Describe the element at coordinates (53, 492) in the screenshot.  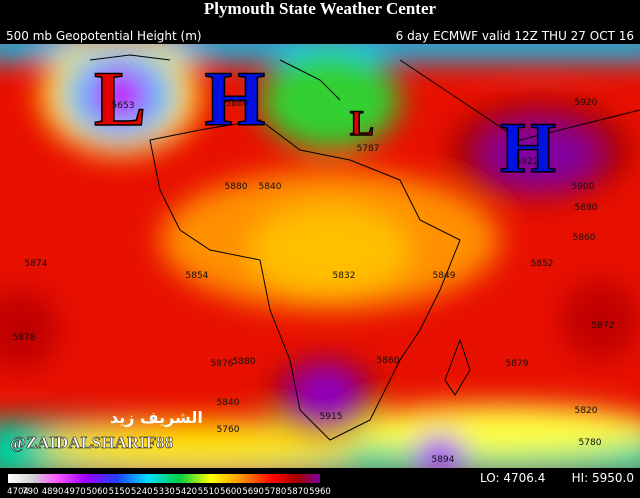
I see `colorbar-label: 4890` at that location.